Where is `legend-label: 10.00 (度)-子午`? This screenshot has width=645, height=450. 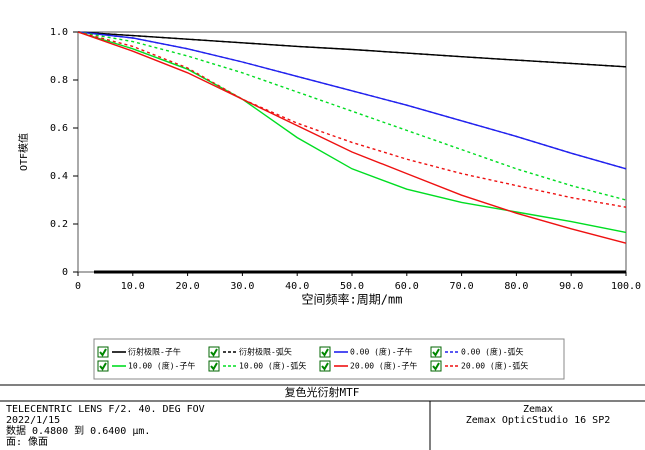 legend-label: 10.00 (度)-子午 is located at coordinates (161, 366).